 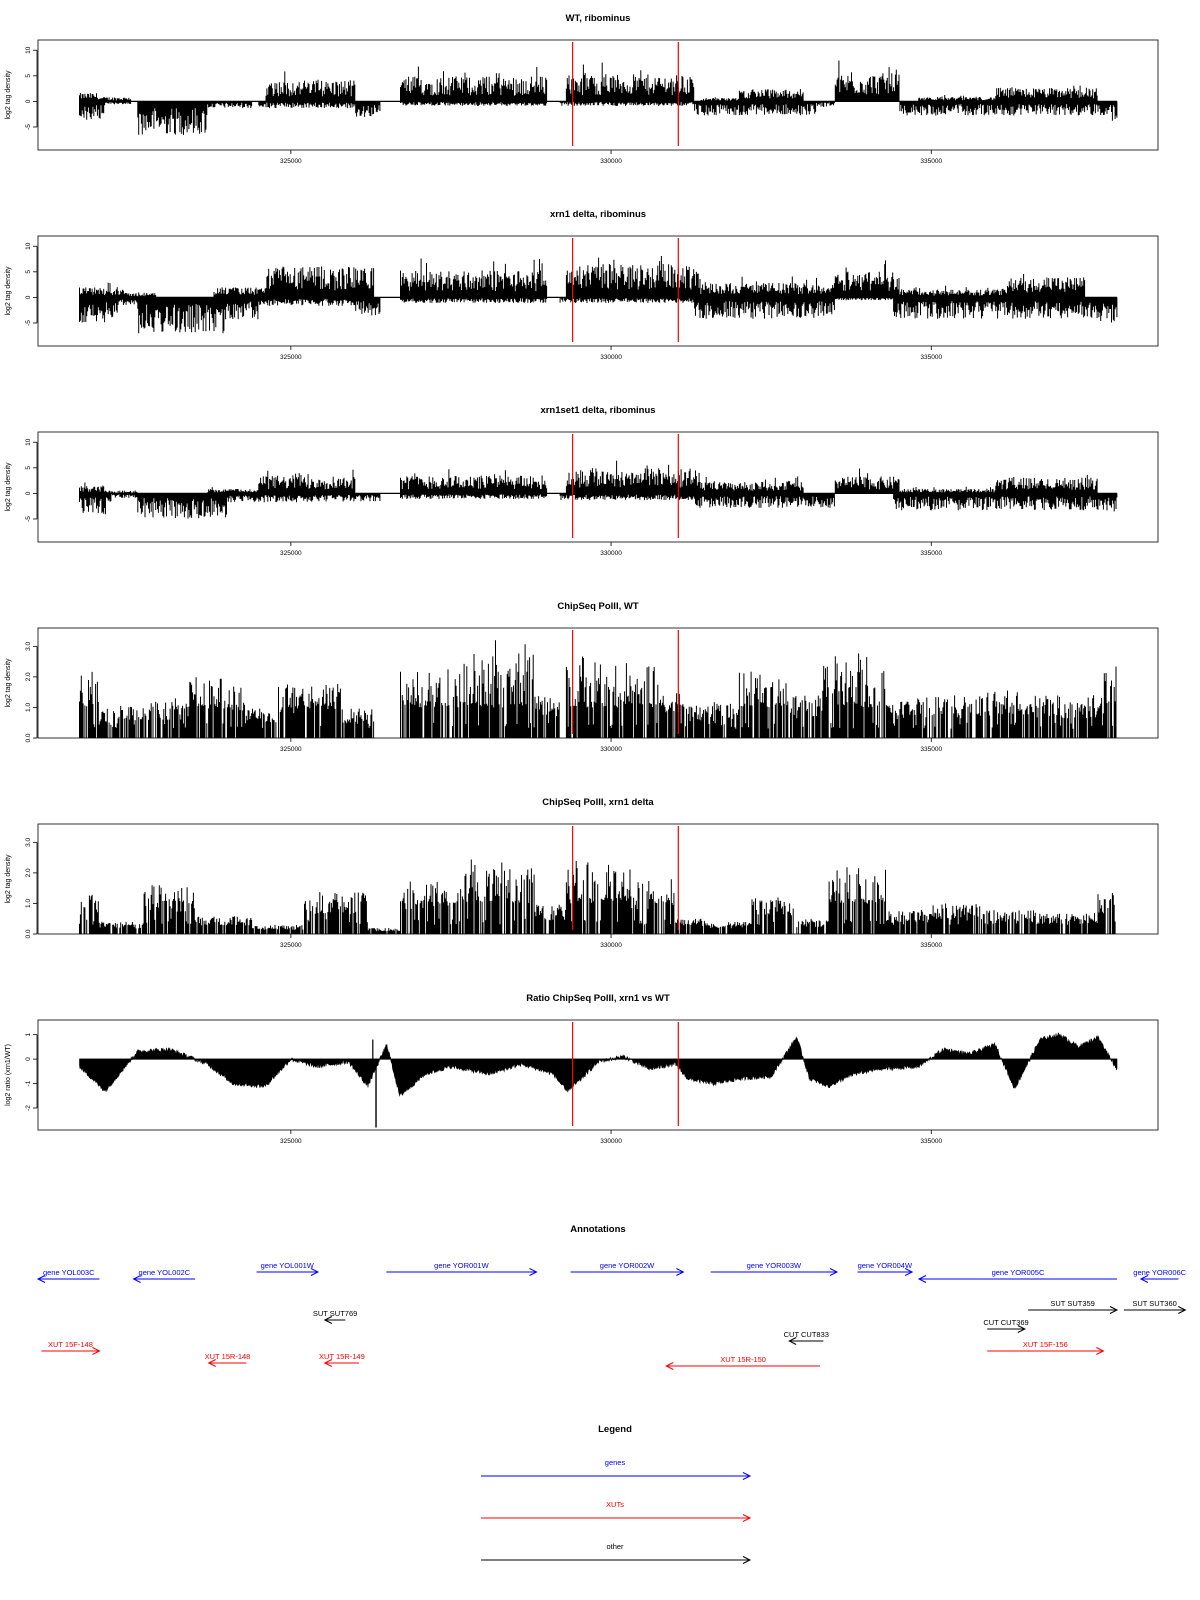 I want to click on annotations-title: Annotations, so click(x=597, y=1229).